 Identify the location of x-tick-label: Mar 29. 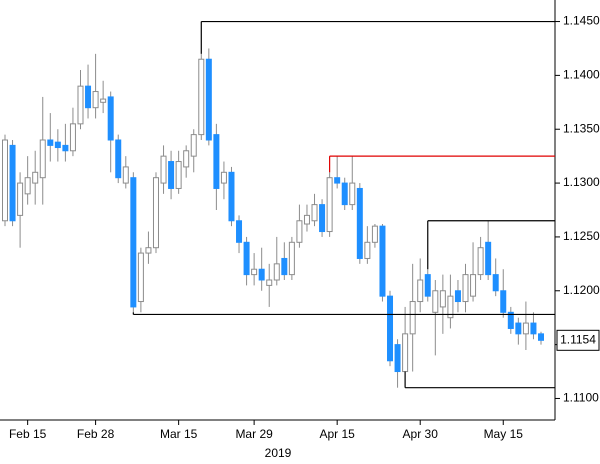
(254, 434).